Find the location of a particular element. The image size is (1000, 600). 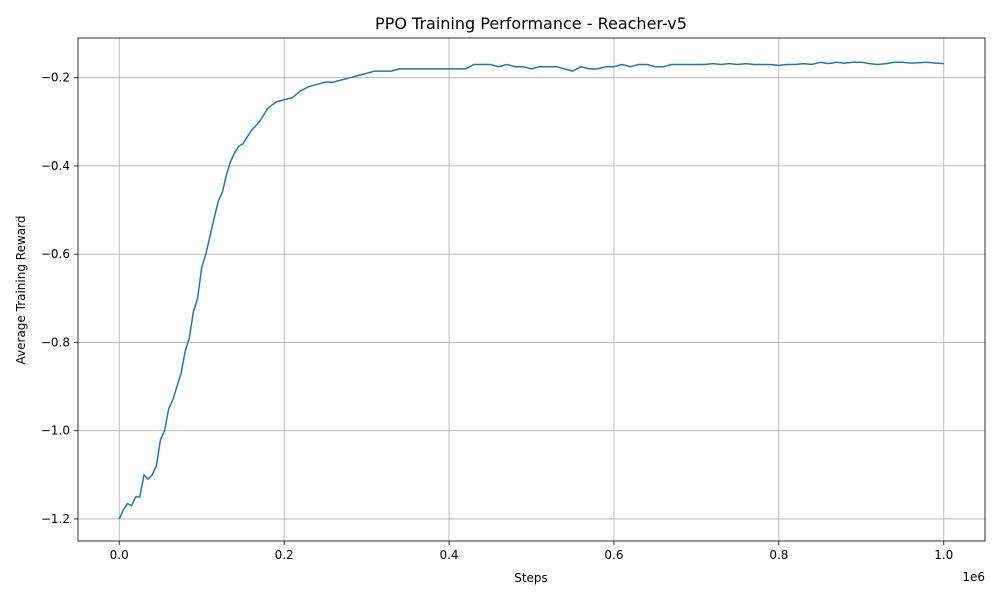

x-tick-label: 0.4 is located at coordinates (448, 555).